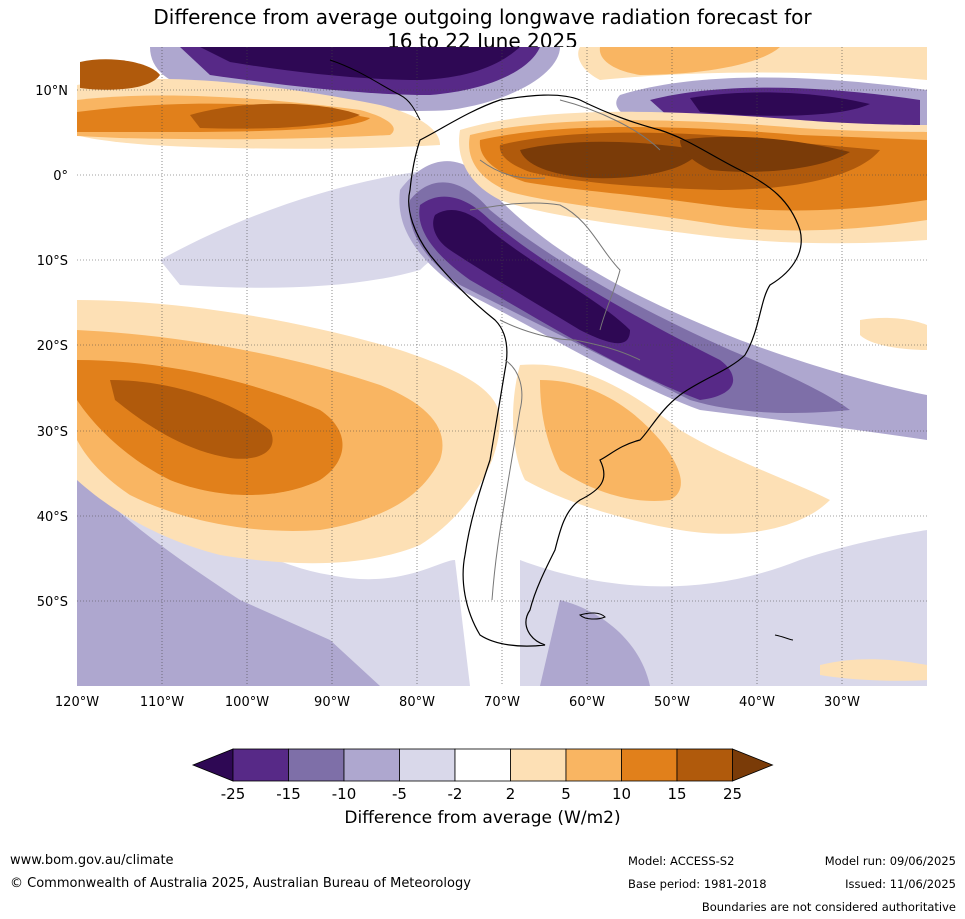 This screenshot has width=965, height=919. I want to click on colorbar-tick-label: -2, so click(455, 794).